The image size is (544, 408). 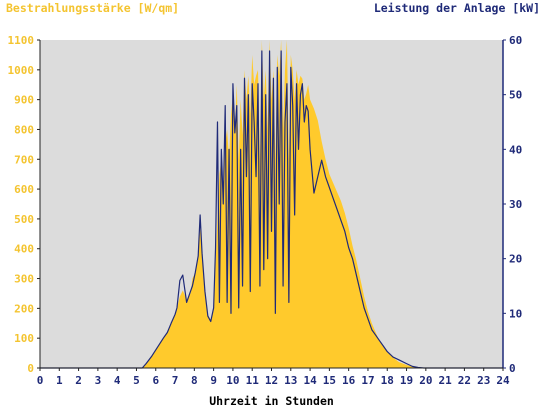 I want to click on x-tick-label: 10, so click(x=232, y=380).